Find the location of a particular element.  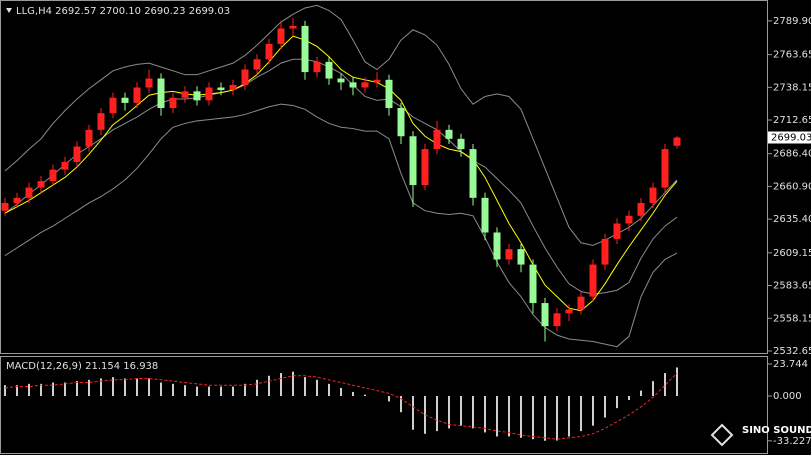

price-tag: 2699.03 is located at coordinates (791, 138).